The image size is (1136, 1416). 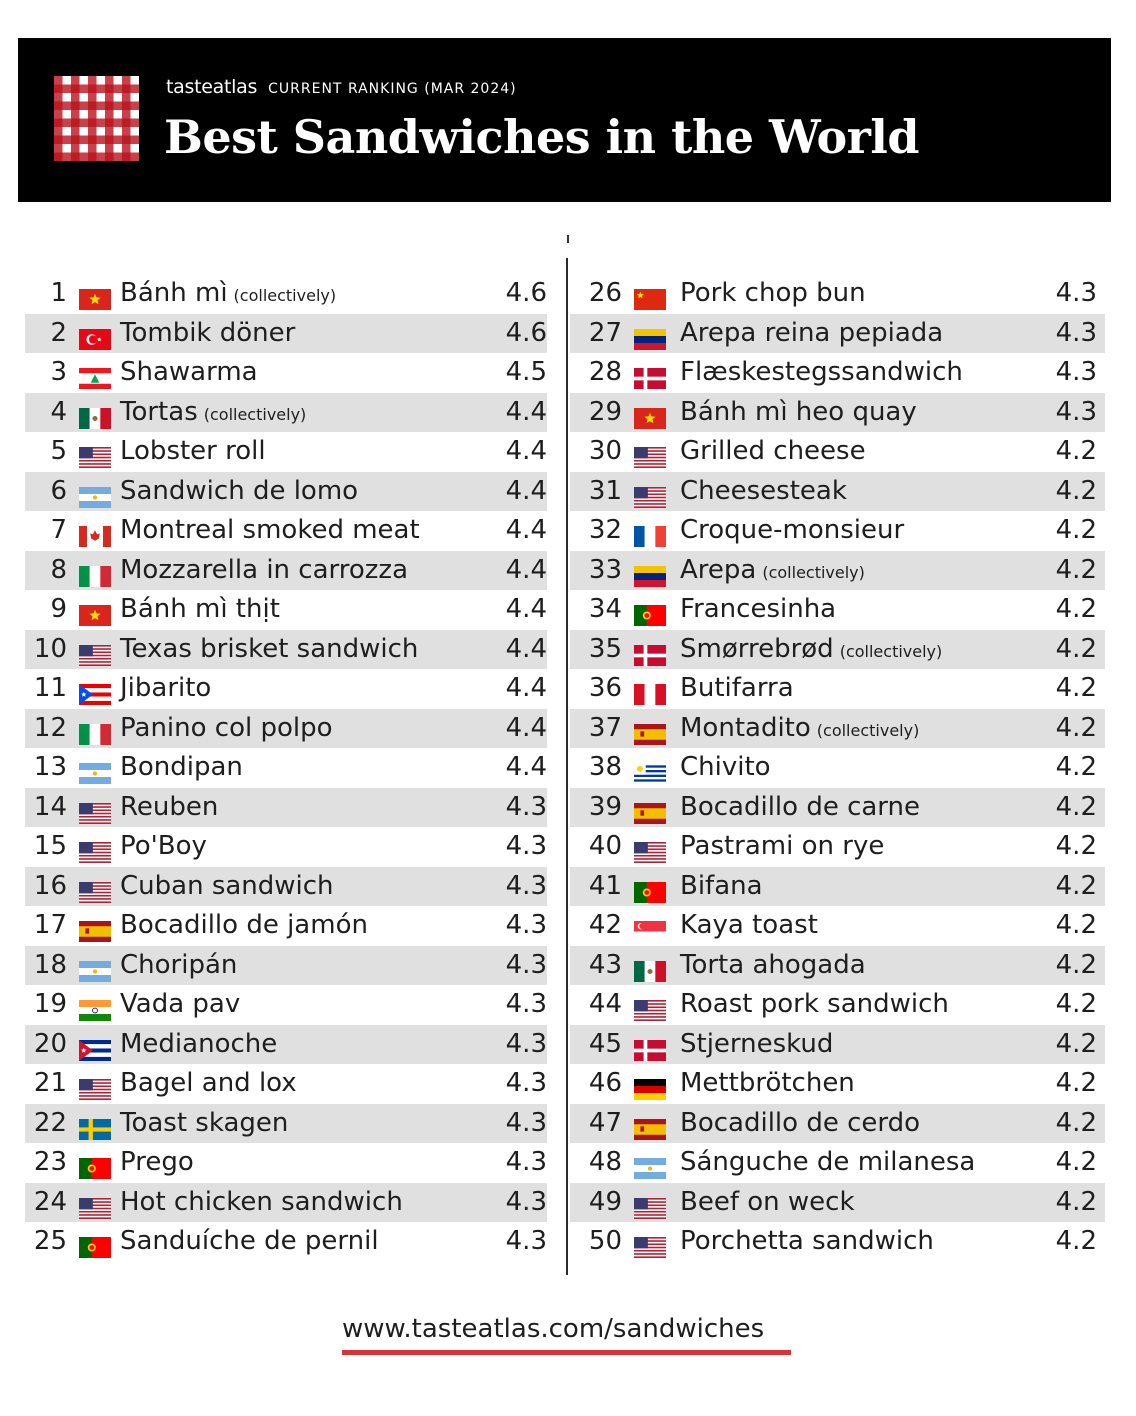 What do you see at coordinates (749, 925) in the screenshot?
I see `sandwich-name: Kaya toast` at bounding box center [749, 925].